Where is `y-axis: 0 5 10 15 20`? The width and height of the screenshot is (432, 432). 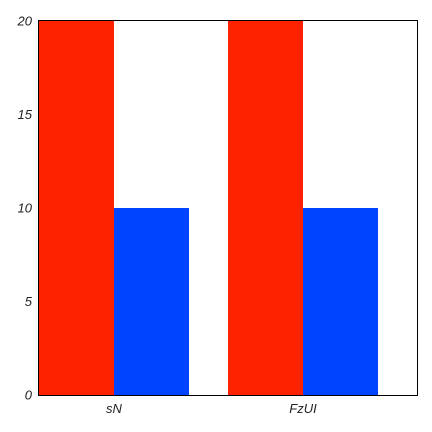
y-axis: 0 5 10 15 20 is located at coordinates (25, 208).